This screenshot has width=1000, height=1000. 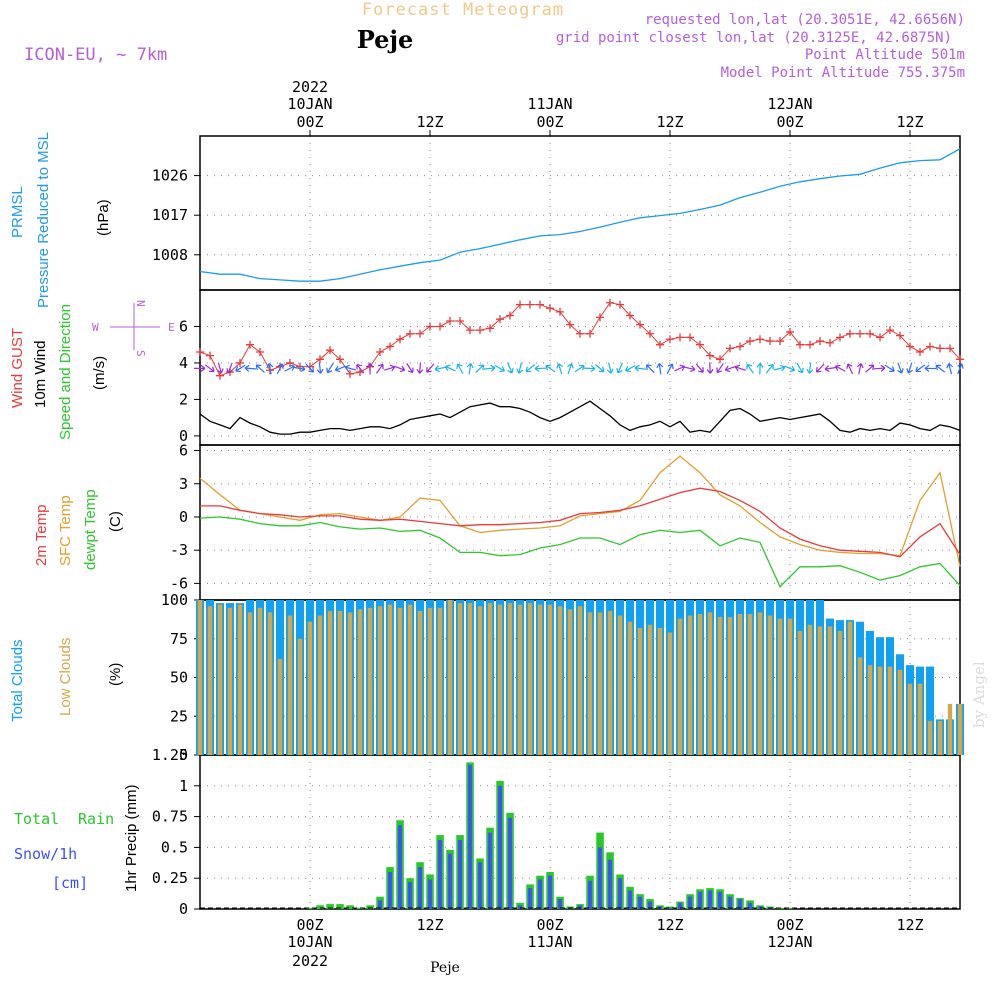 What do you see at coordinates (179, 678) in the screenshot?
I see `ytick-label: 50` at bounding box center [179, 678].